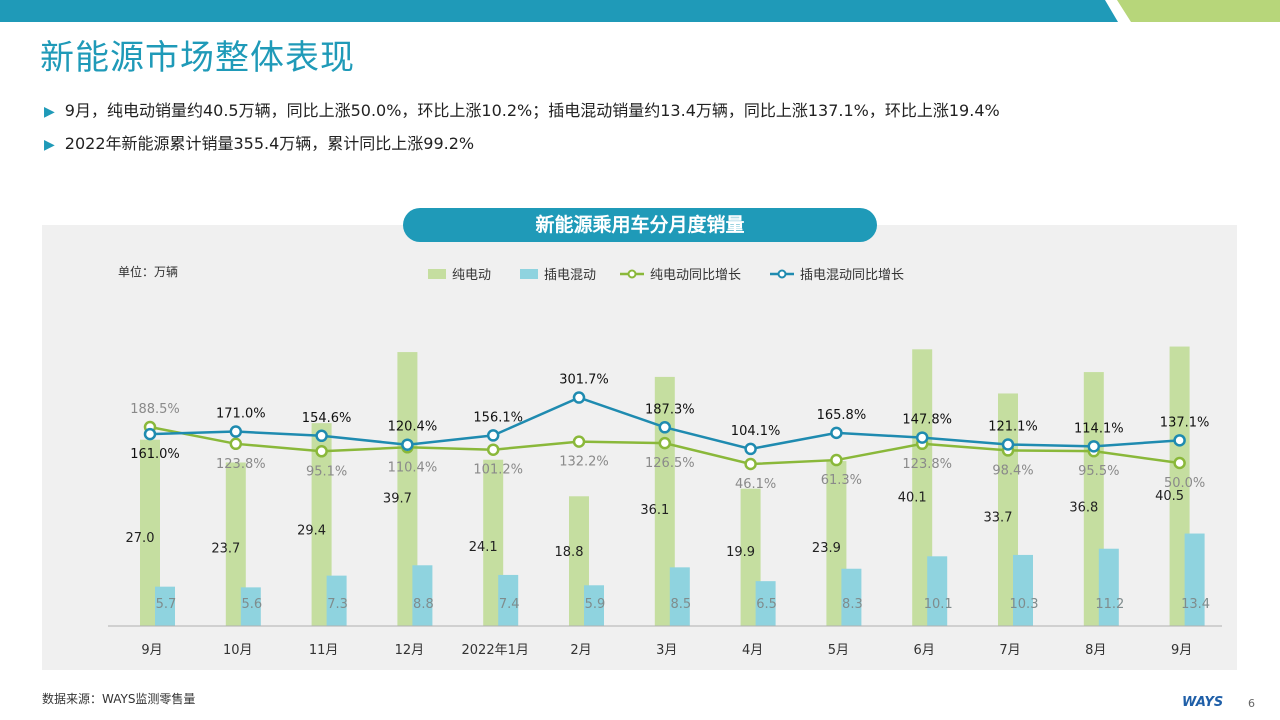 The width and height of the screenshot is (1280, 720). What do you see at coordinates (197, 58) in the screenshot?
I see `page-title: 新能源市场整体表现` at bounding box center [197, 58].